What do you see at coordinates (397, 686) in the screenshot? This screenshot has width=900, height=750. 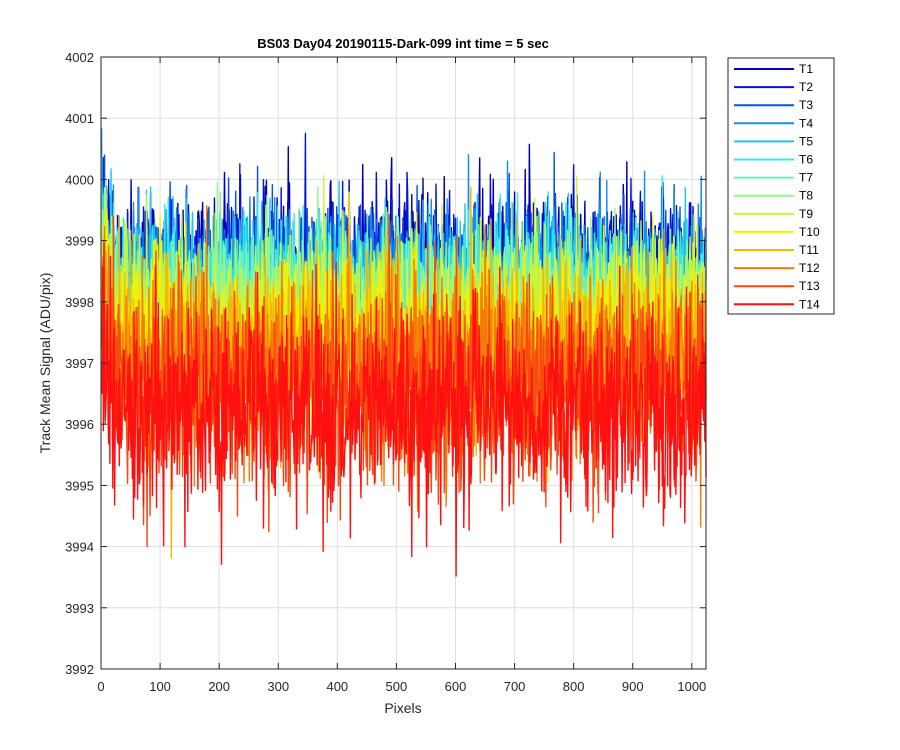 I see `x-tick-label: 500` at bounding box center [397, 686].